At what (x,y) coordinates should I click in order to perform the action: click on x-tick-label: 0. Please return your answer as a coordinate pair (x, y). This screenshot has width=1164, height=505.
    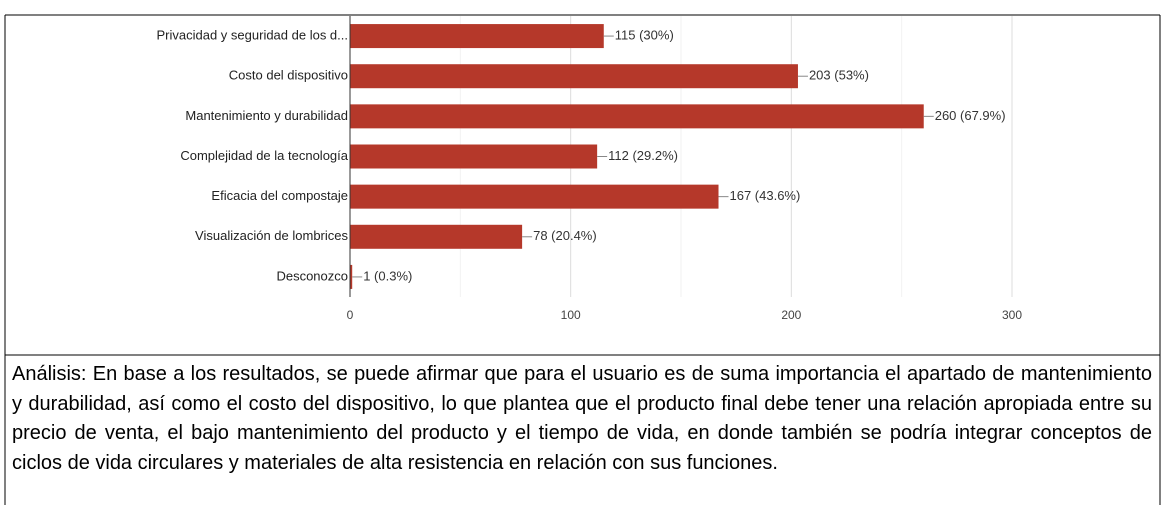
    Looking at the image, I should click on (350, 315).